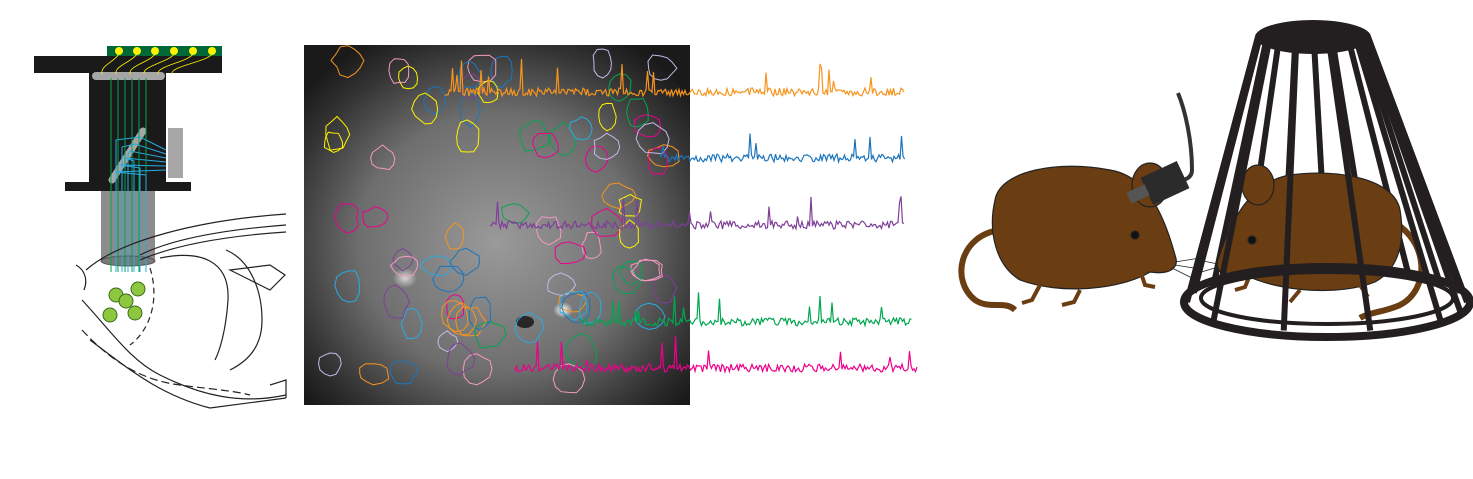 Image resolution: width=1473 pixels, height=479 pixels. I want to click on head-mounted-miniscope, so click(1160, 149).